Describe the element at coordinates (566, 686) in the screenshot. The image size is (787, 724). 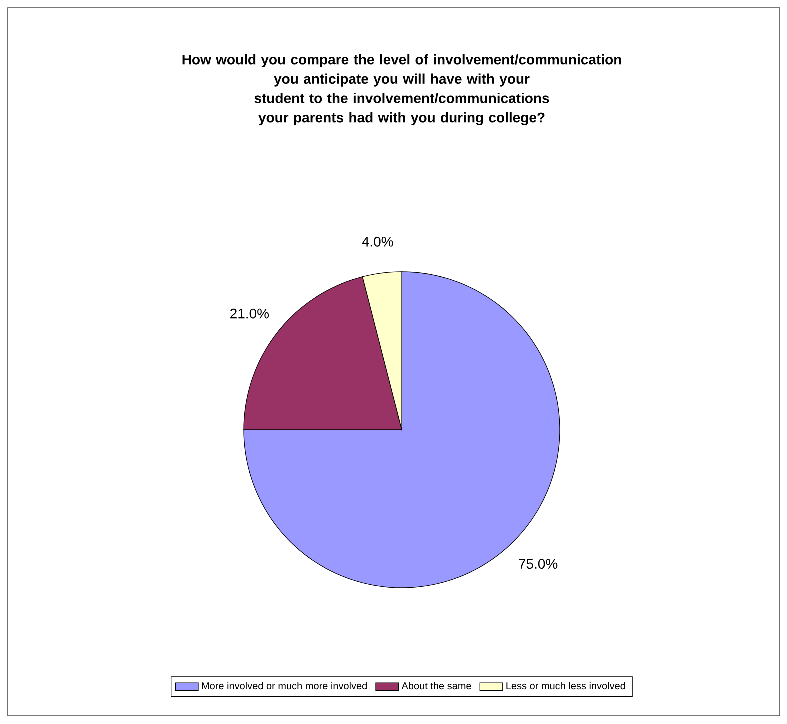
I see `legend-label: Less or much less involved` at that location.